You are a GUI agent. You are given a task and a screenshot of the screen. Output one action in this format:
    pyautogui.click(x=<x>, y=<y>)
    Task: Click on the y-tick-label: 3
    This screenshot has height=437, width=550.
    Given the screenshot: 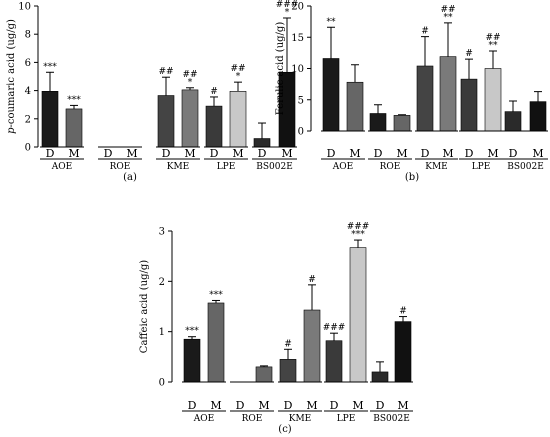 What is the action you would take?
    pyautogui.click(x=162, y=232)
    